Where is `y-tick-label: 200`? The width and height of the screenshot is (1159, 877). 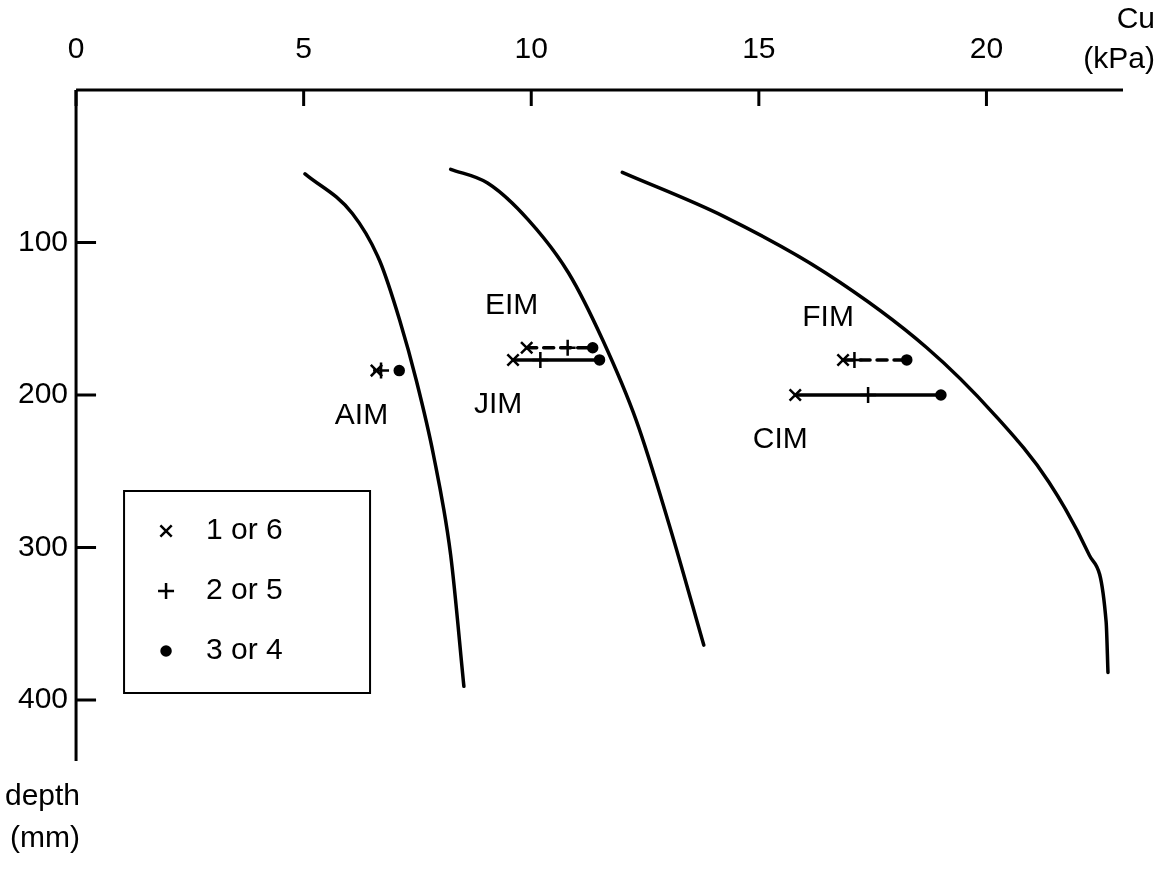 y-tick-label: 200 is located at coordinates (43, 393).